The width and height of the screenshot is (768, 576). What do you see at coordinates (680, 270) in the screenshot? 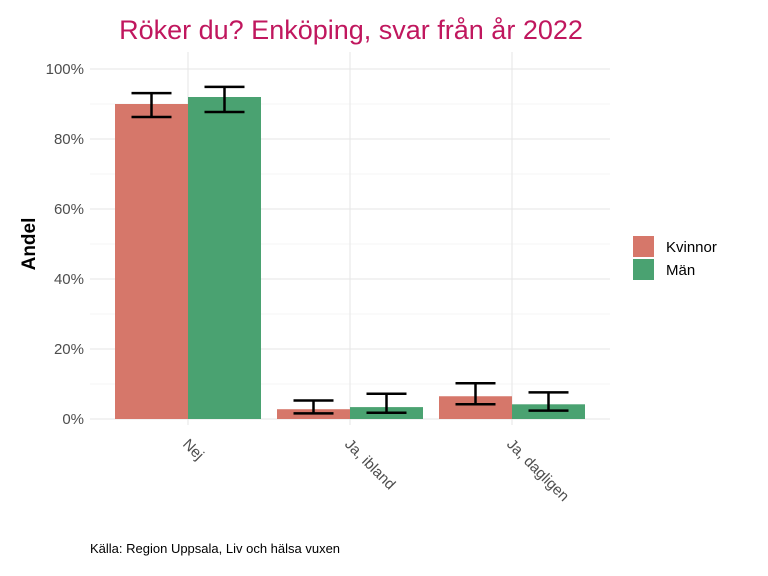
I see `legend-label: Män` at bounding box center [680, 270].